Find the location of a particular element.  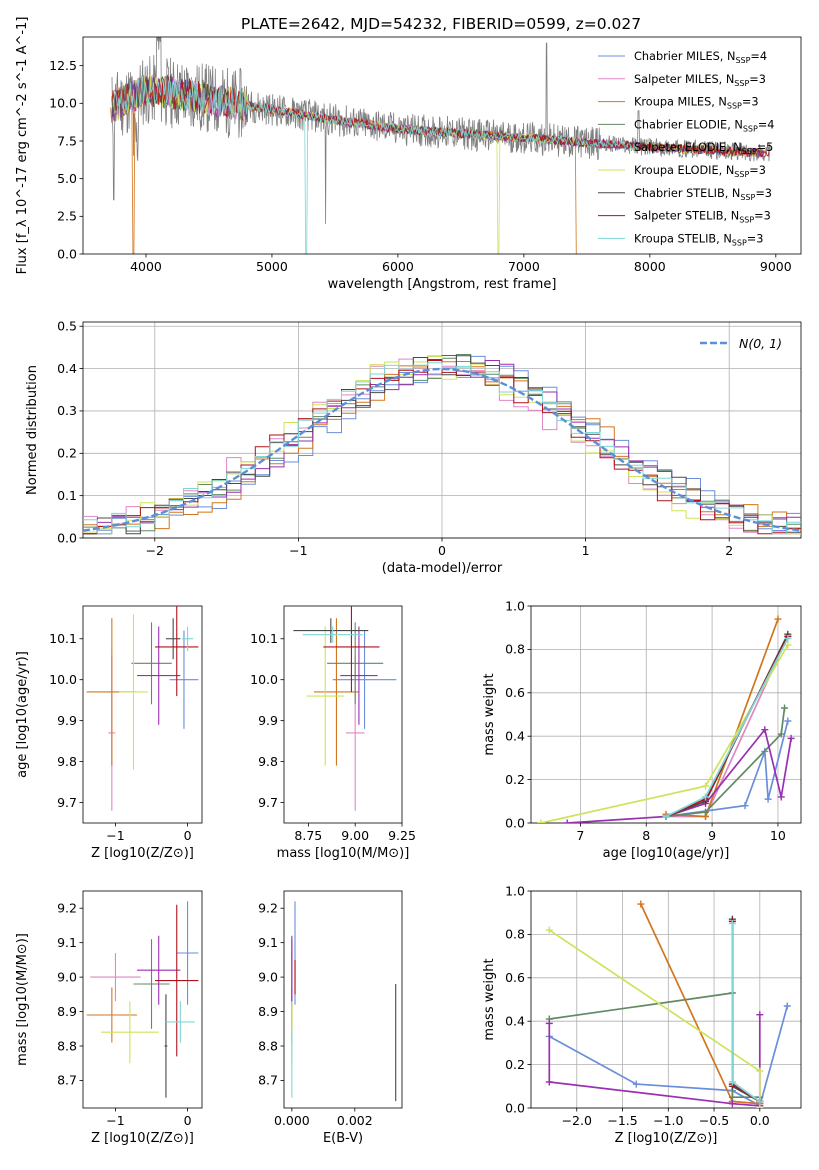

x-tick-label: 1 is located at coordinates (586, 550).